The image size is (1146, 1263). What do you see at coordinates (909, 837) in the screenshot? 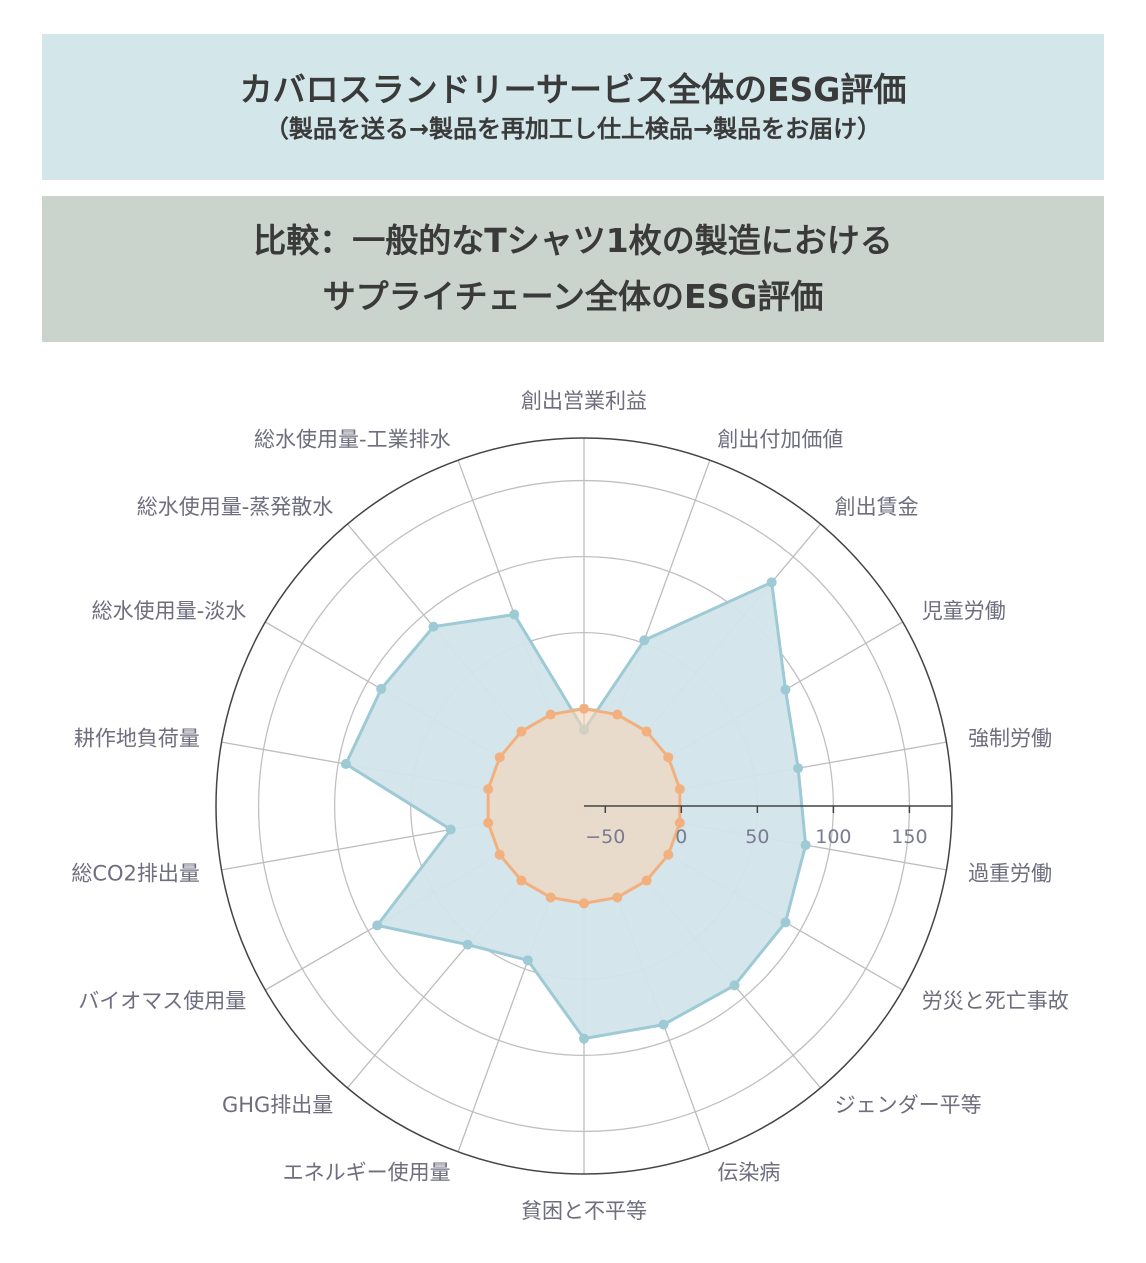
I see `radial-tick-label: 150` at bounding box center [909, 837].